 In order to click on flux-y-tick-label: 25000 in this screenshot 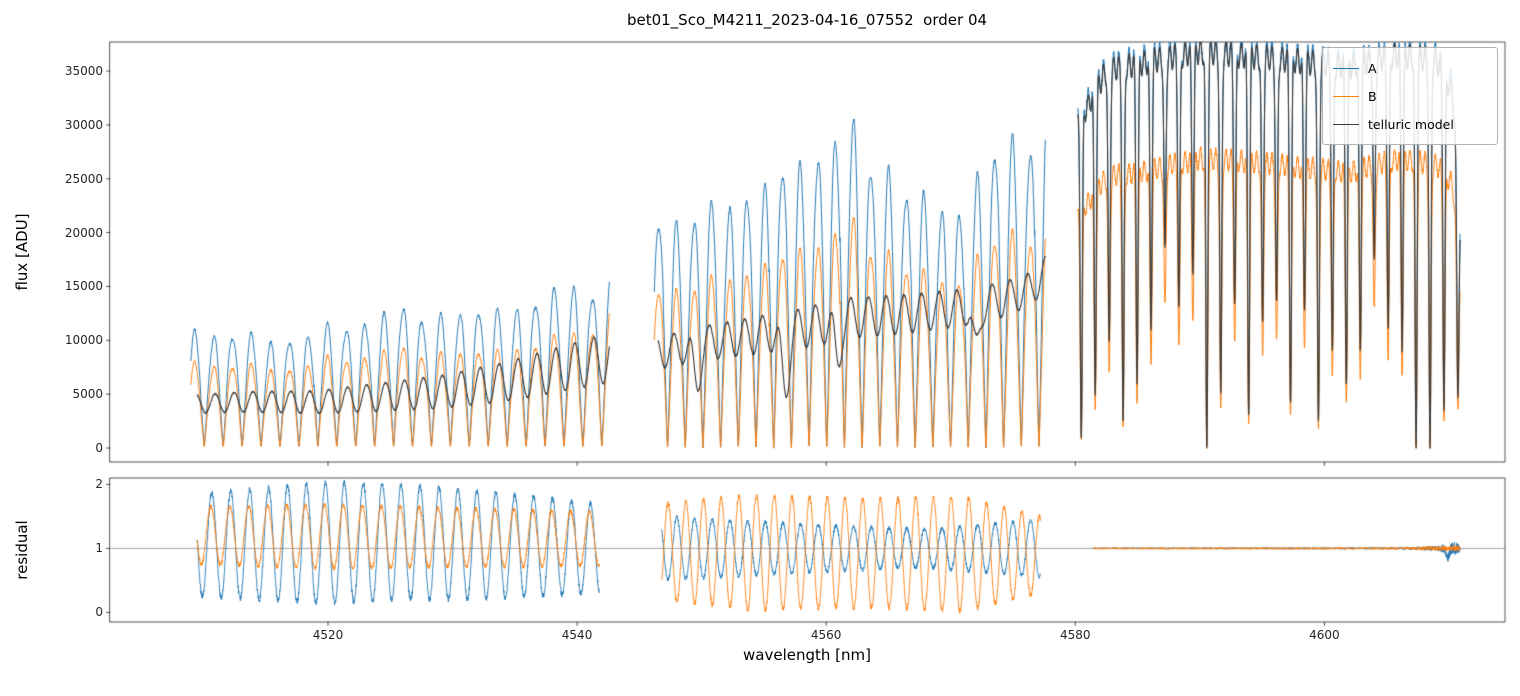, I will do `click(83, 178)`.